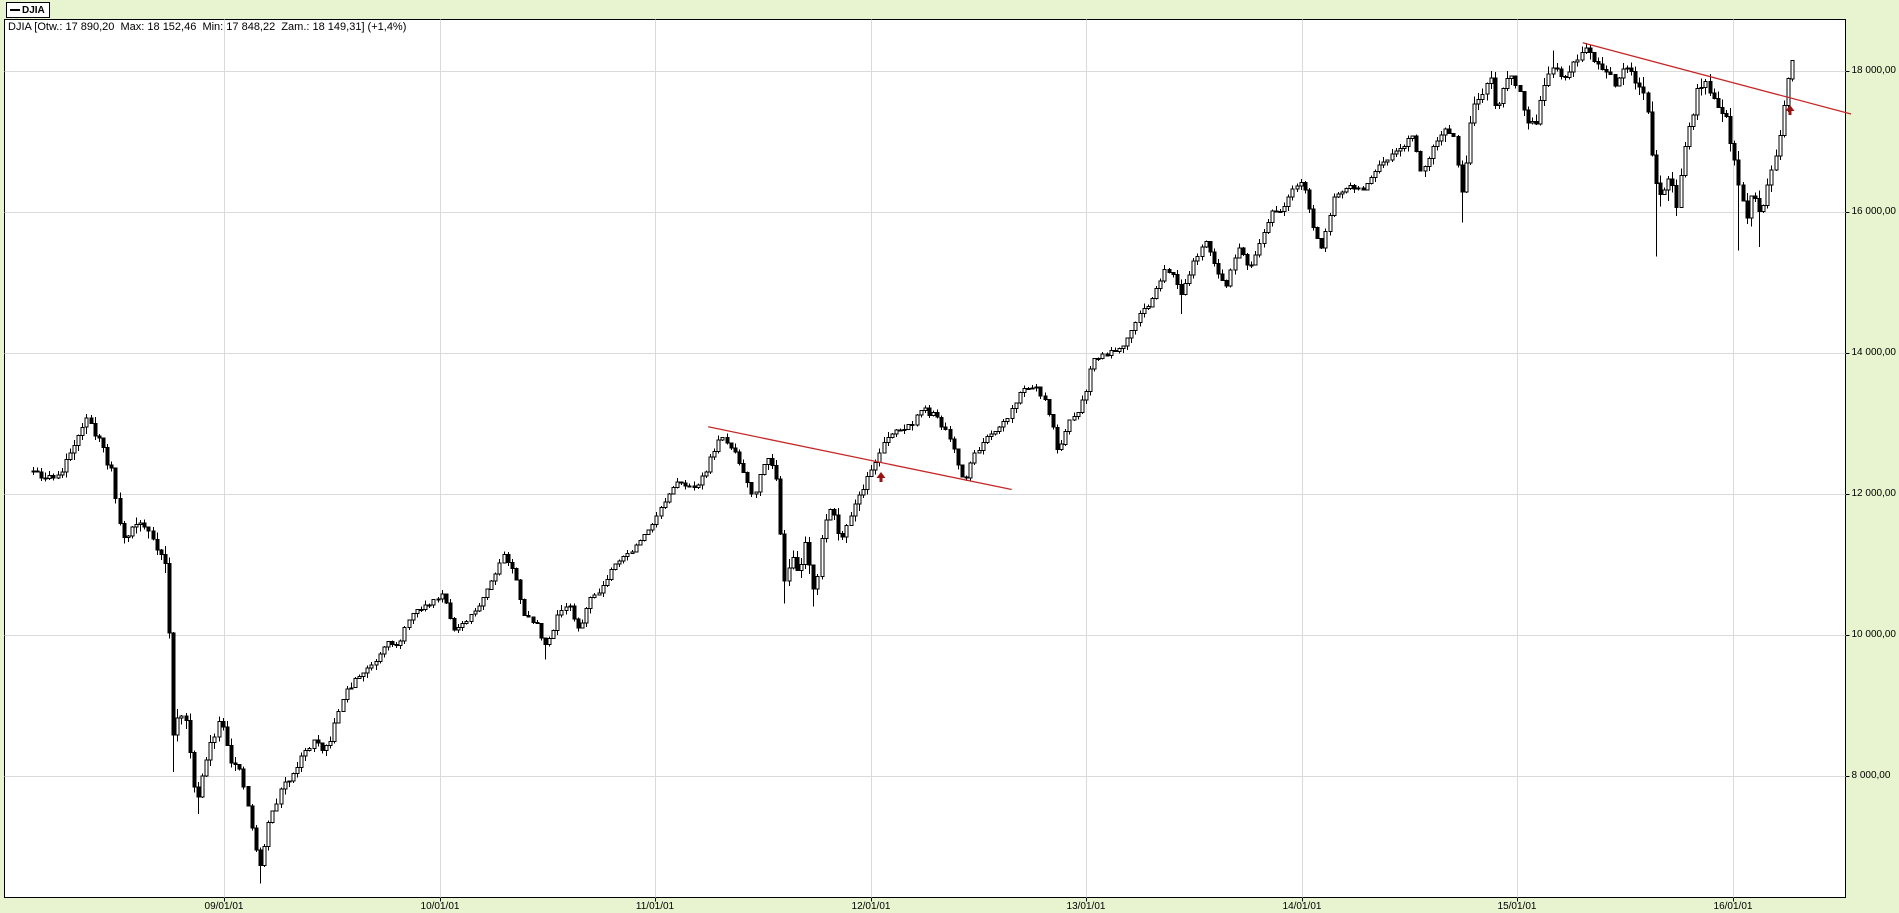  What do you see at coordinates (655, 906) in the screenshot?
I see `date-axis-label: 11/01/01` at bounding box center [655, 906].